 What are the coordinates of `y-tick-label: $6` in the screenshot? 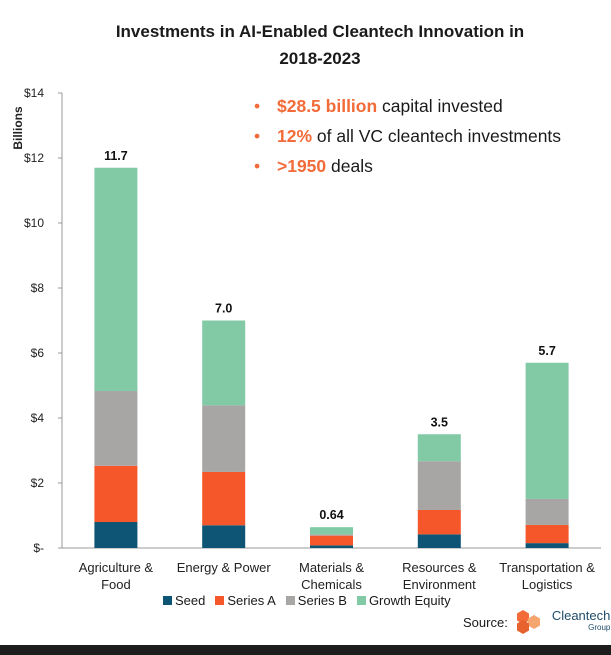 It's located at (38, 353).